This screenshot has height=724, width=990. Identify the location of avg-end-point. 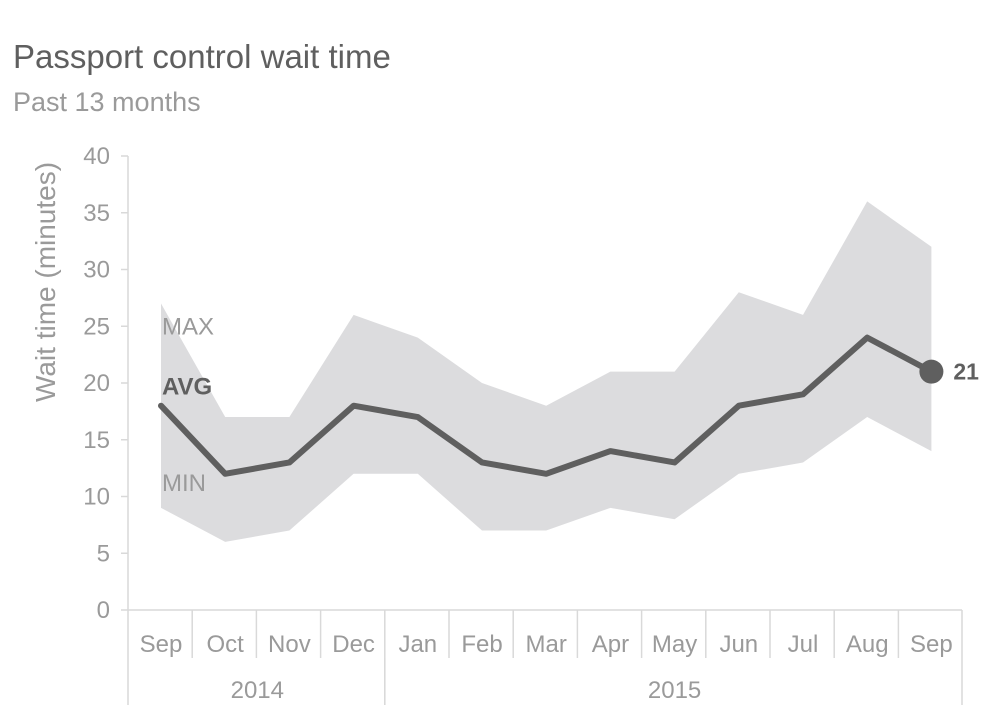
(931, 371).